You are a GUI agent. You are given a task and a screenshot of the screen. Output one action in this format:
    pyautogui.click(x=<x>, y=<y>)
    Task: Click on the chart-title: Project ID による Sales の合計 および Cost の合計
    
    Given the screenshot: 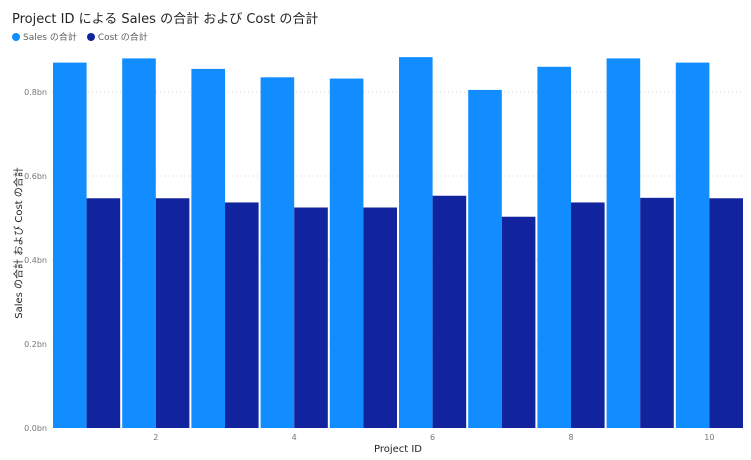 What is the action you would take?
    pyautogui.click(x=165, y=19)
    